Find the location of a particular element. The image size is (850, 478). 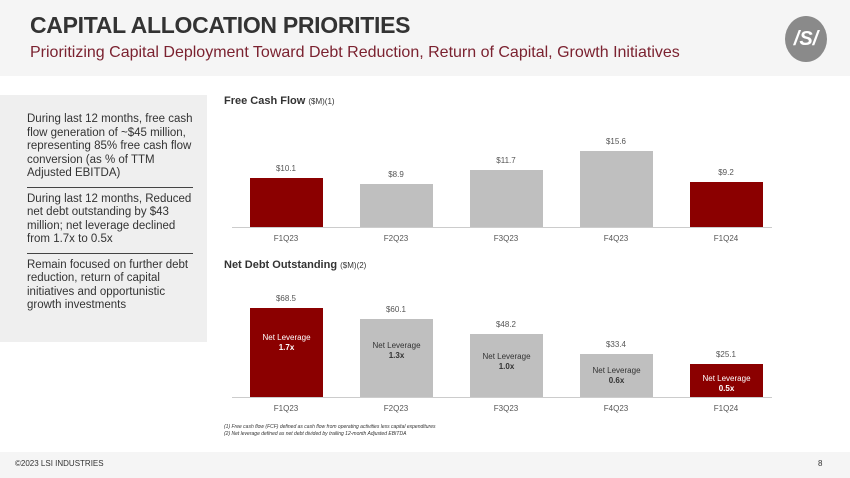

lsi-logo: /S/ is located at coordinates (806, 39).